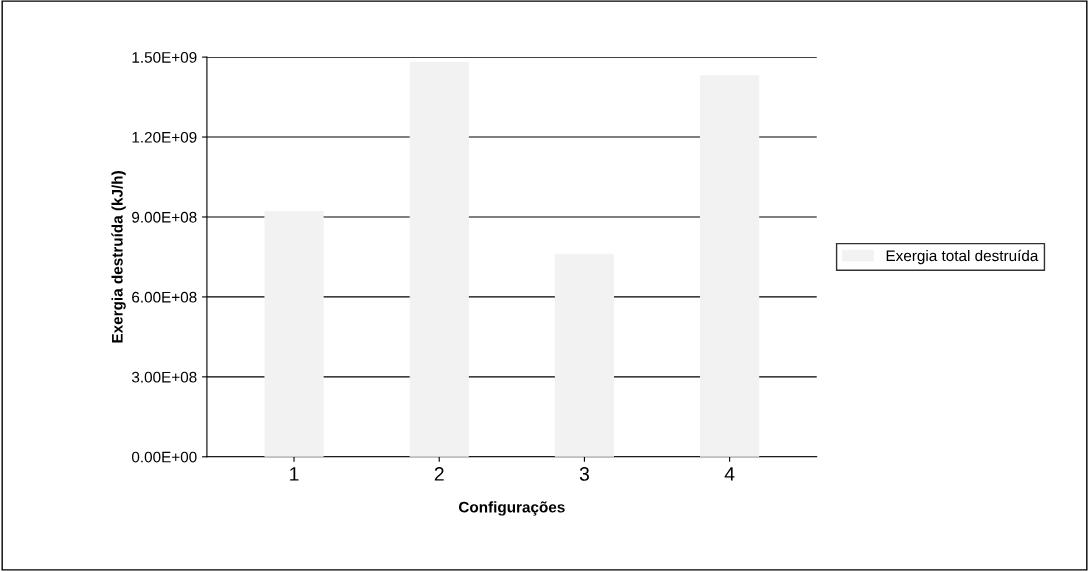  What do you see at coordinates (164, 57) in the screenshot?
I see `y-tick-label: 1.50E+09` at bounding box center [164, 57].